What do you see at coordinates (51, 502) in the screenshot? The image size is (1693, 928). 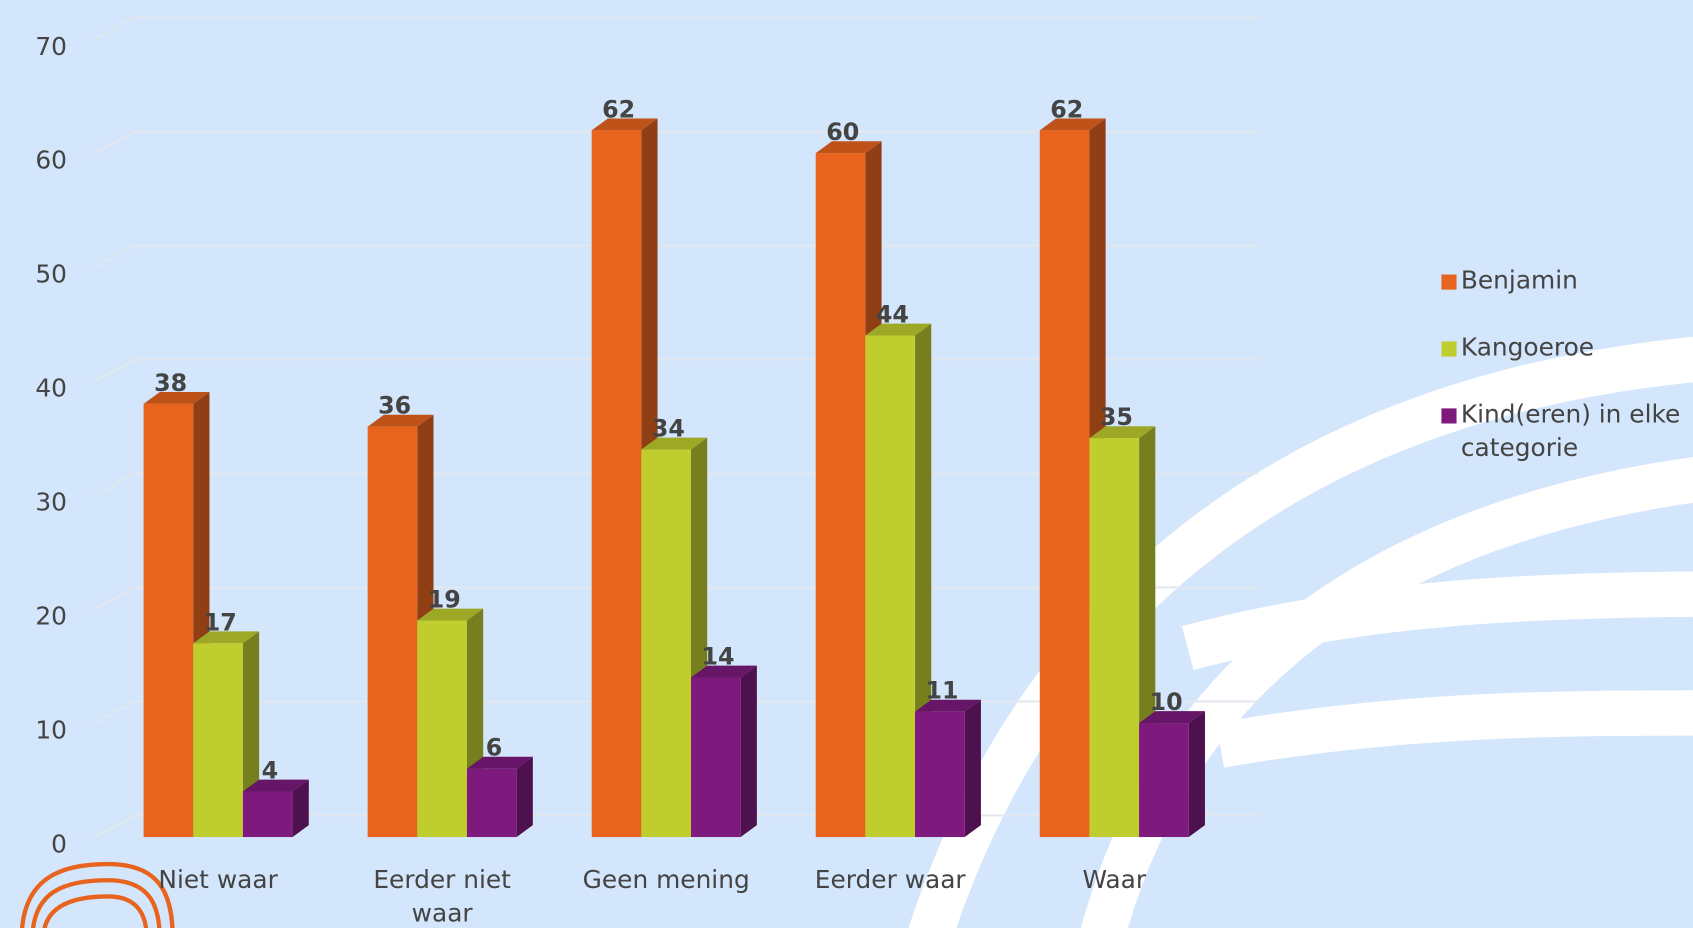 I see `y-tick-label: 30` at bounding box center [51, 502].